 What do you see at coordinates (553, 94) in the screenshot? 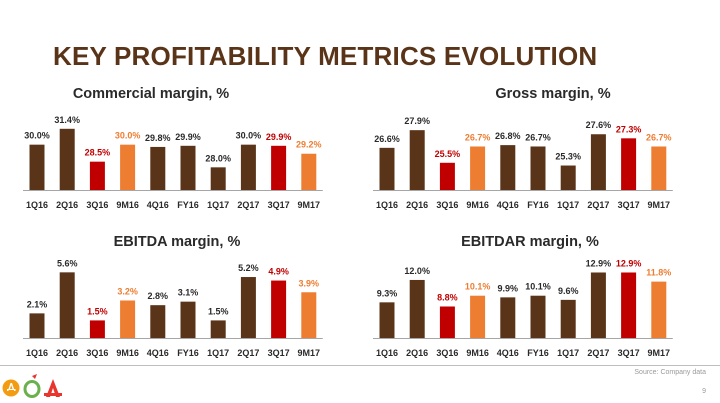
I see `chart-title: Gross margin, %` at bounding box center [553, 94].